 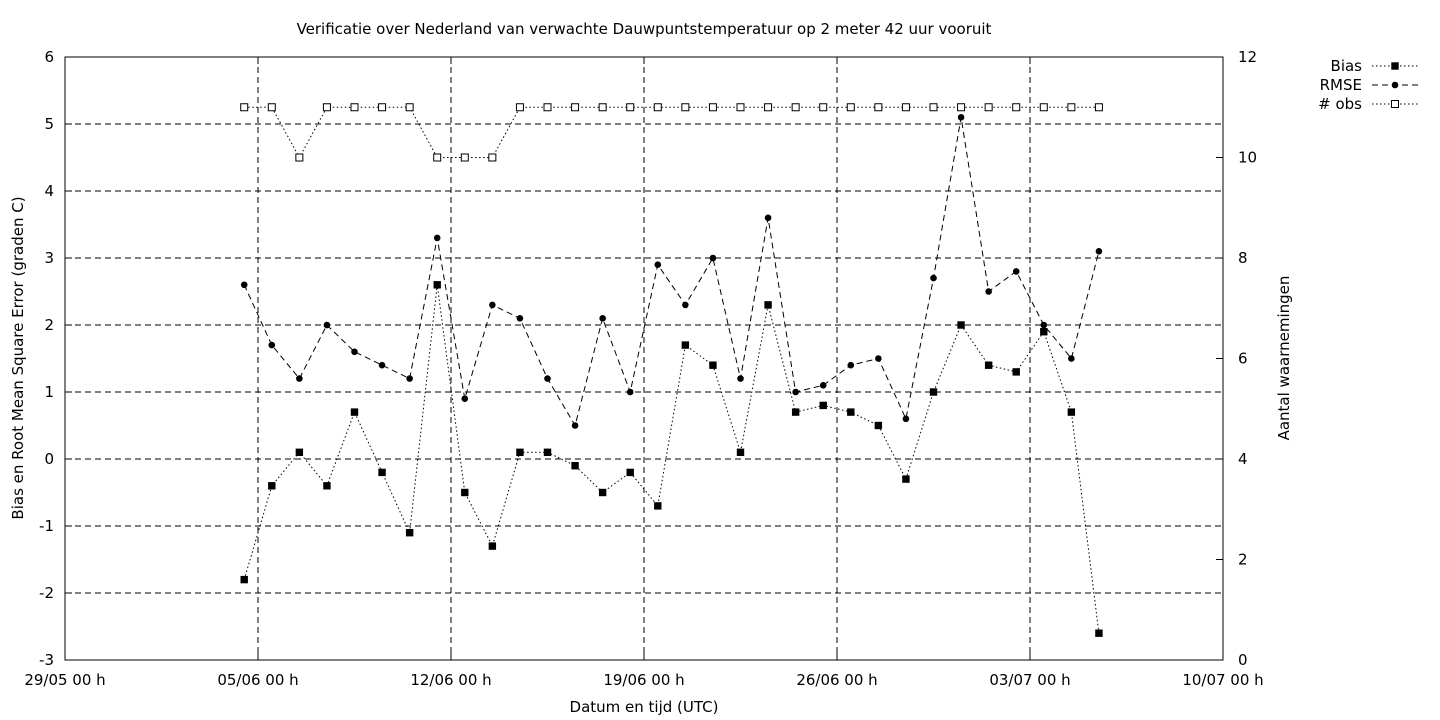 I want to click on y-tick-label: 4, so click(x=49, y=191).